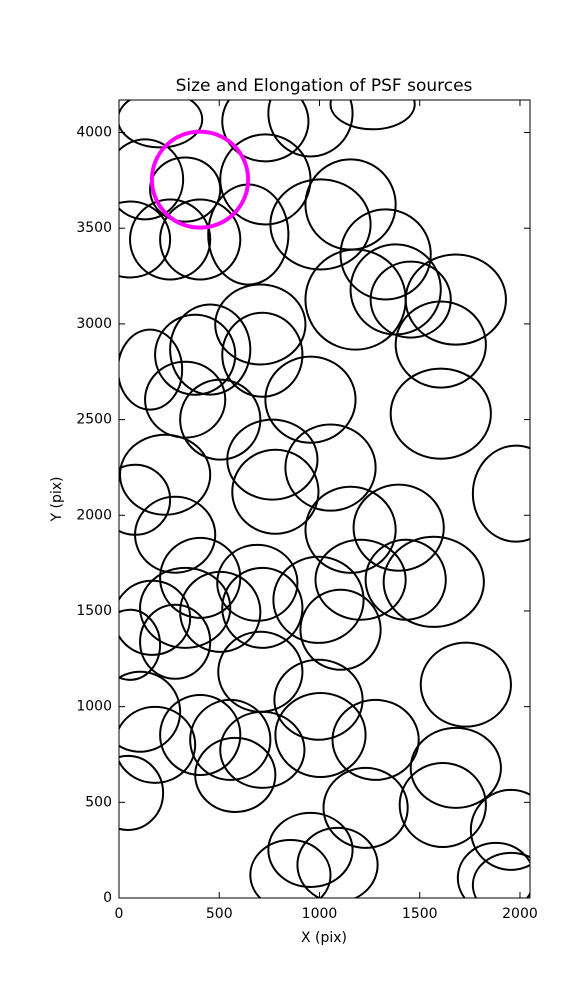  I want to click on y-tick-label: 500, so click(98, 802).